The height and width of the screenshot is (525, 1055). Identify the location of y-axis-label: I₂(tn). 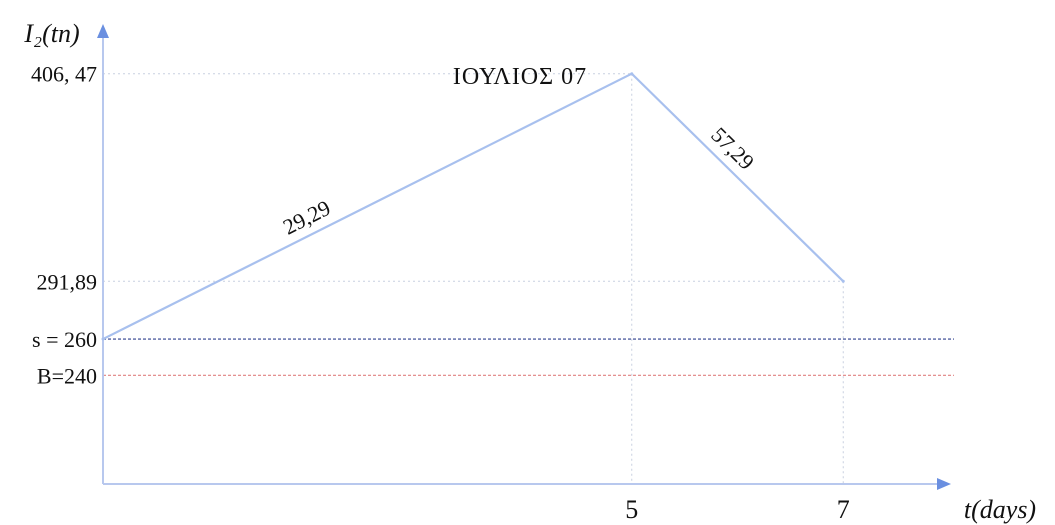
(51, 33).